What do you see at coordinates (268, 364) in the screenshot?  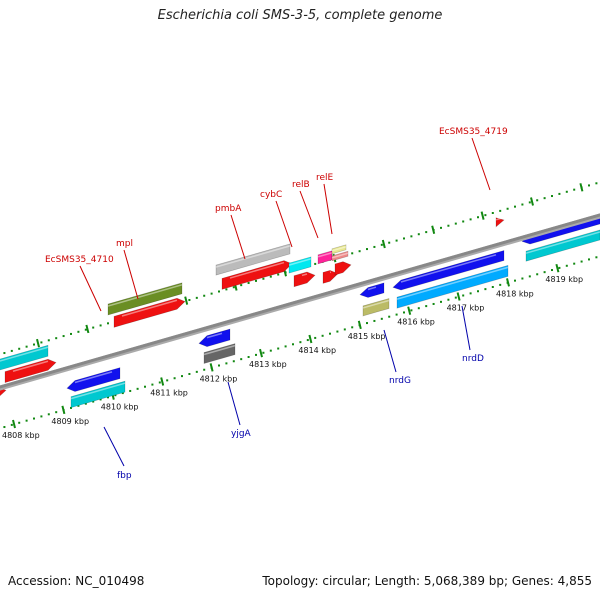 I see `tick-label: 4813 kbp` at bounding box center [268, 364].